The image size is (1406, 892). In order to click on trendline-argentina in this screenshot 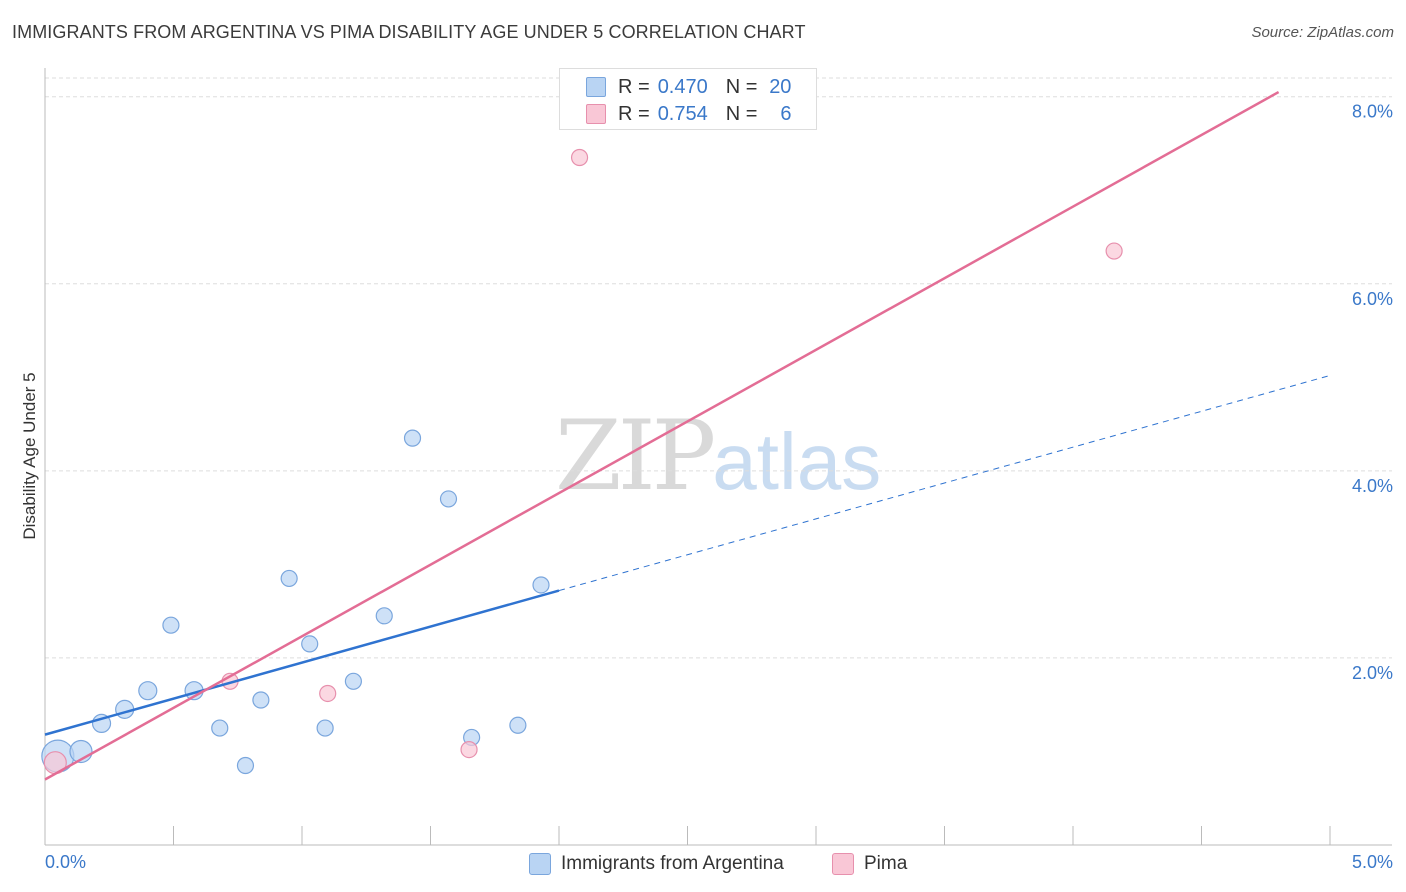, I will do `click(302, 662)`.